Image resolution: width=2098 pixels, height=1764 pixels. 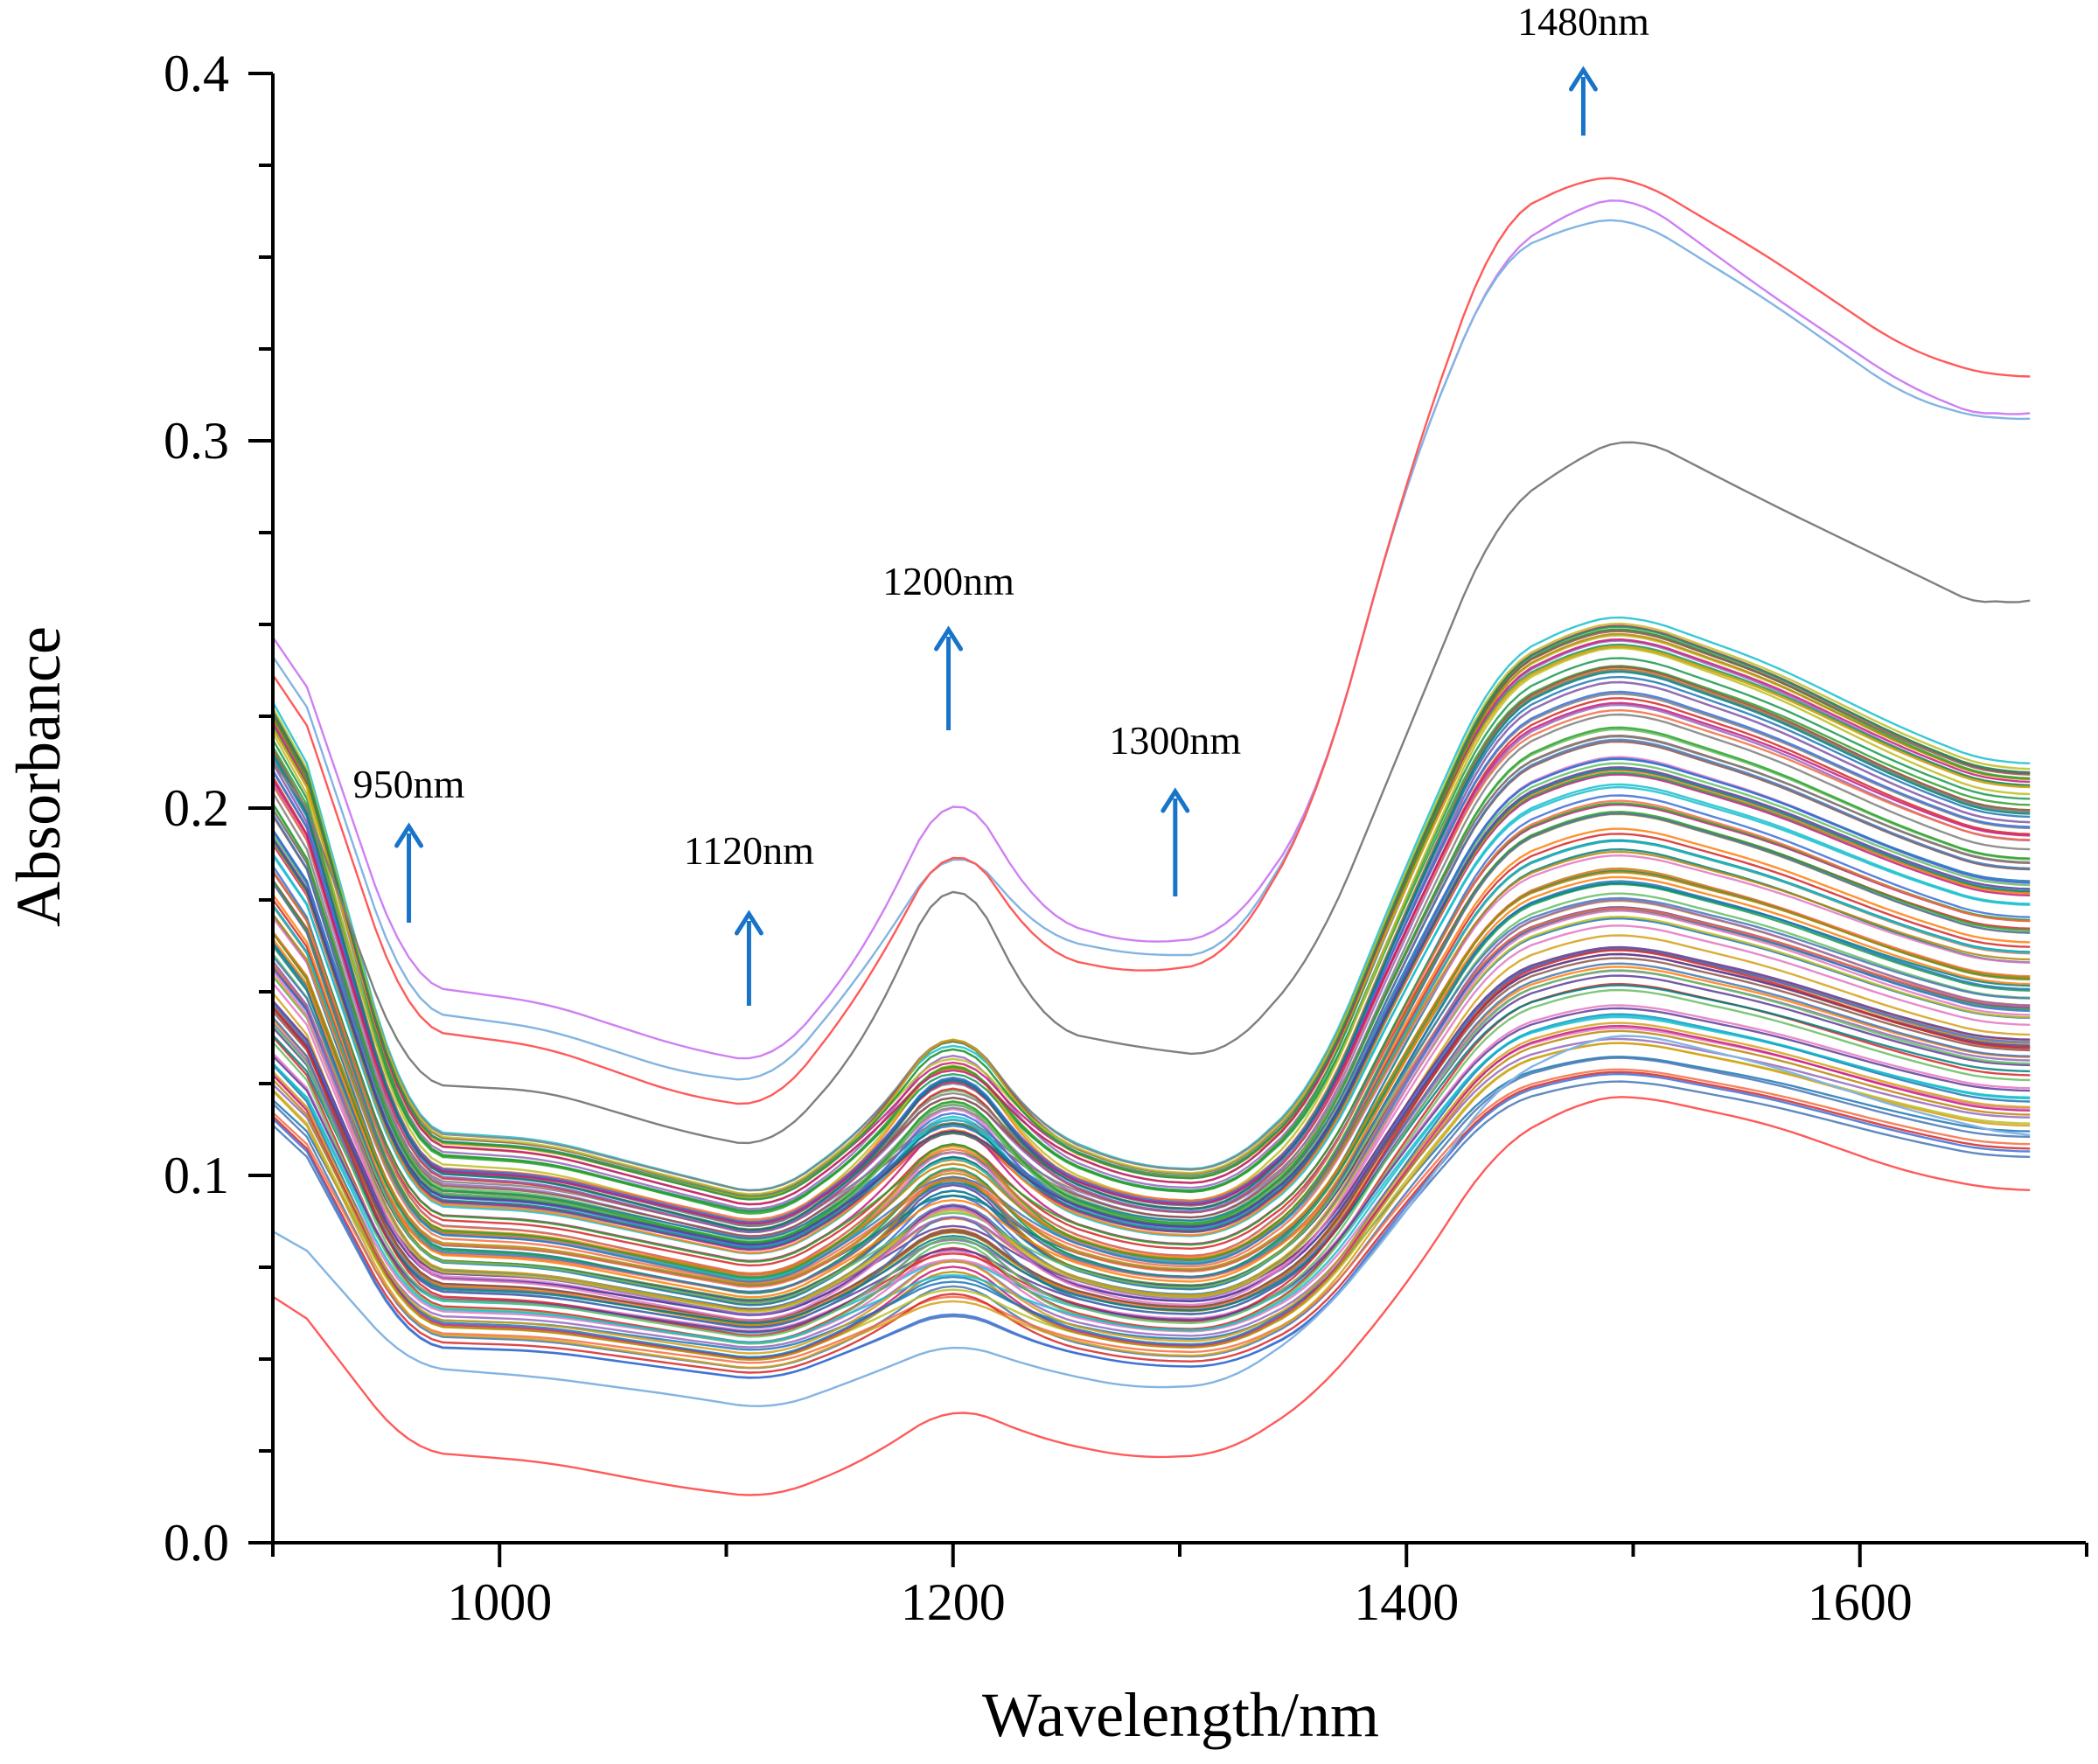 What do you see at coordinates (196, 73) in the screenshot?
I see `y-tick-label: 0.4` at bounding box center [196, 73].